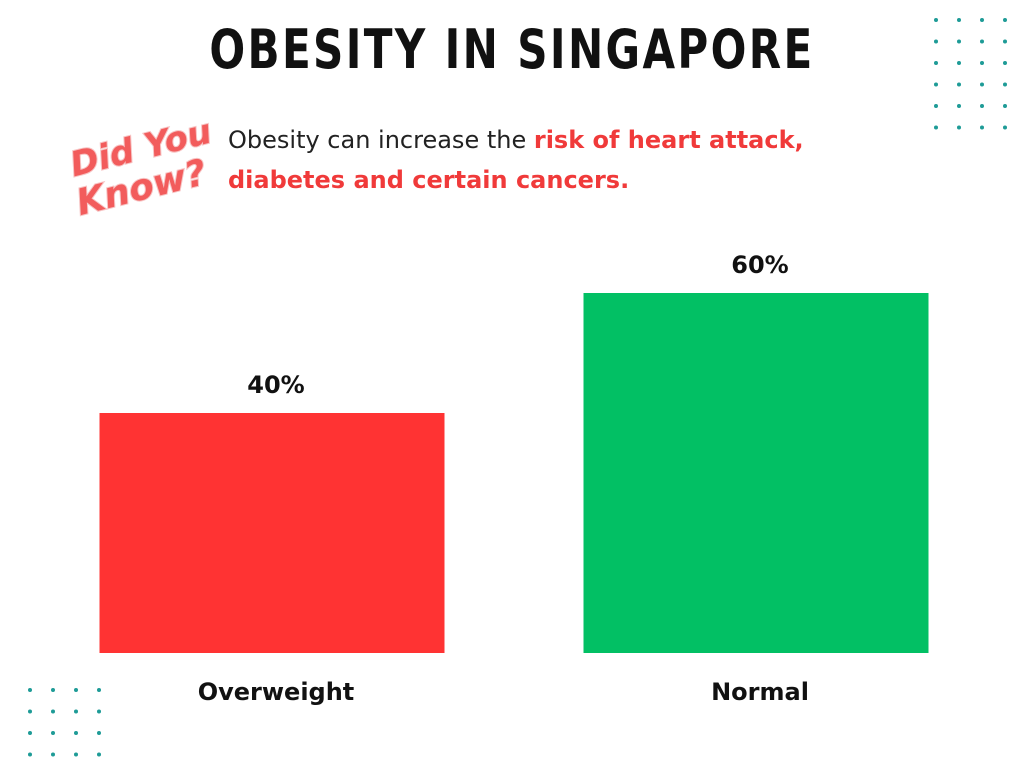 The height and width of the screenshot is (768, 1024). Describe the element at coordinates (138, 166) in the screenshot. I see `did-you-know-logo: Did You Know?` at that location.